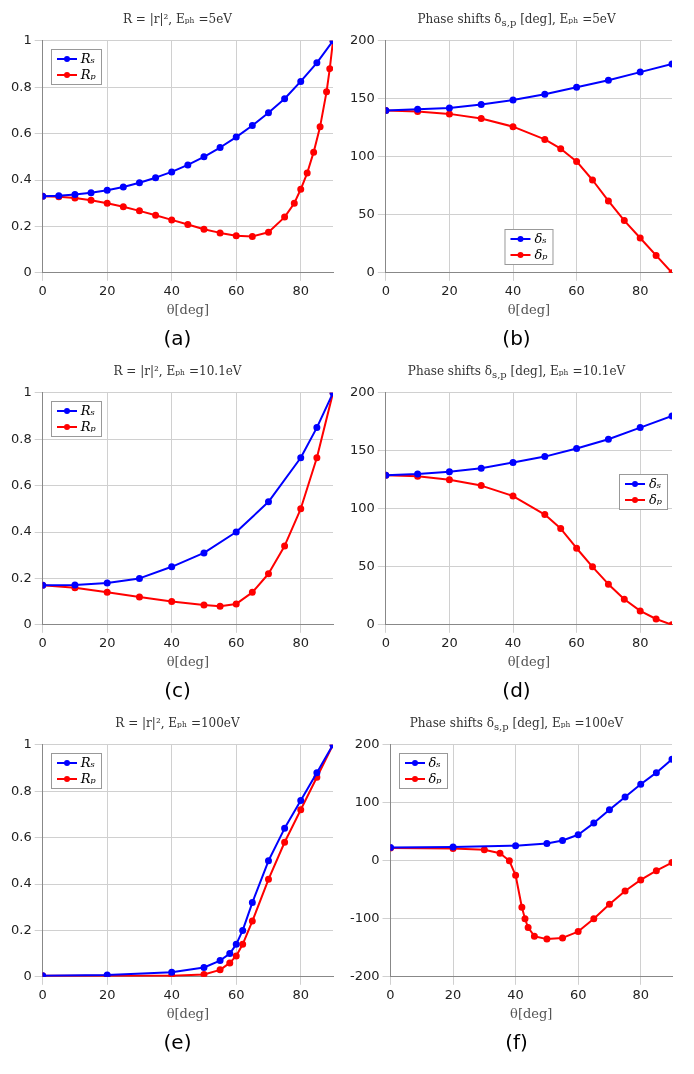 Image resolution: width=694 pixels, height=1074 pixels. I want to click on text: (a), so click(177, 338).